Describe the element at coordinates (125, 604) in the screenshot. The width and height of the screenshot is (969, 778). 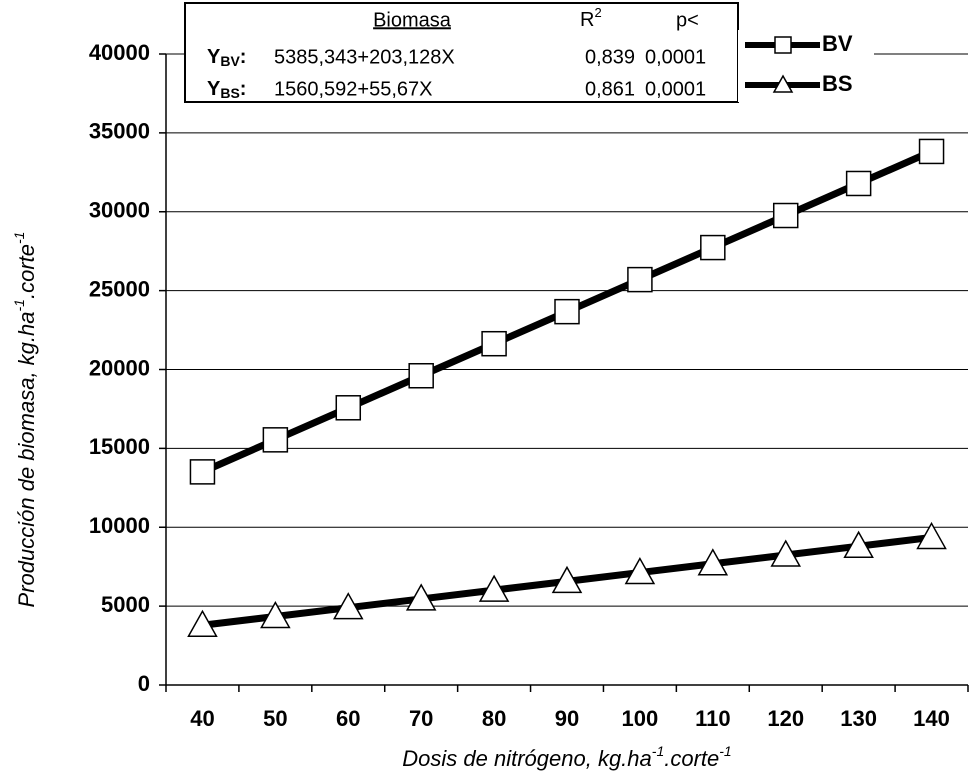
I see `y-tick-label: 5000` at that location.